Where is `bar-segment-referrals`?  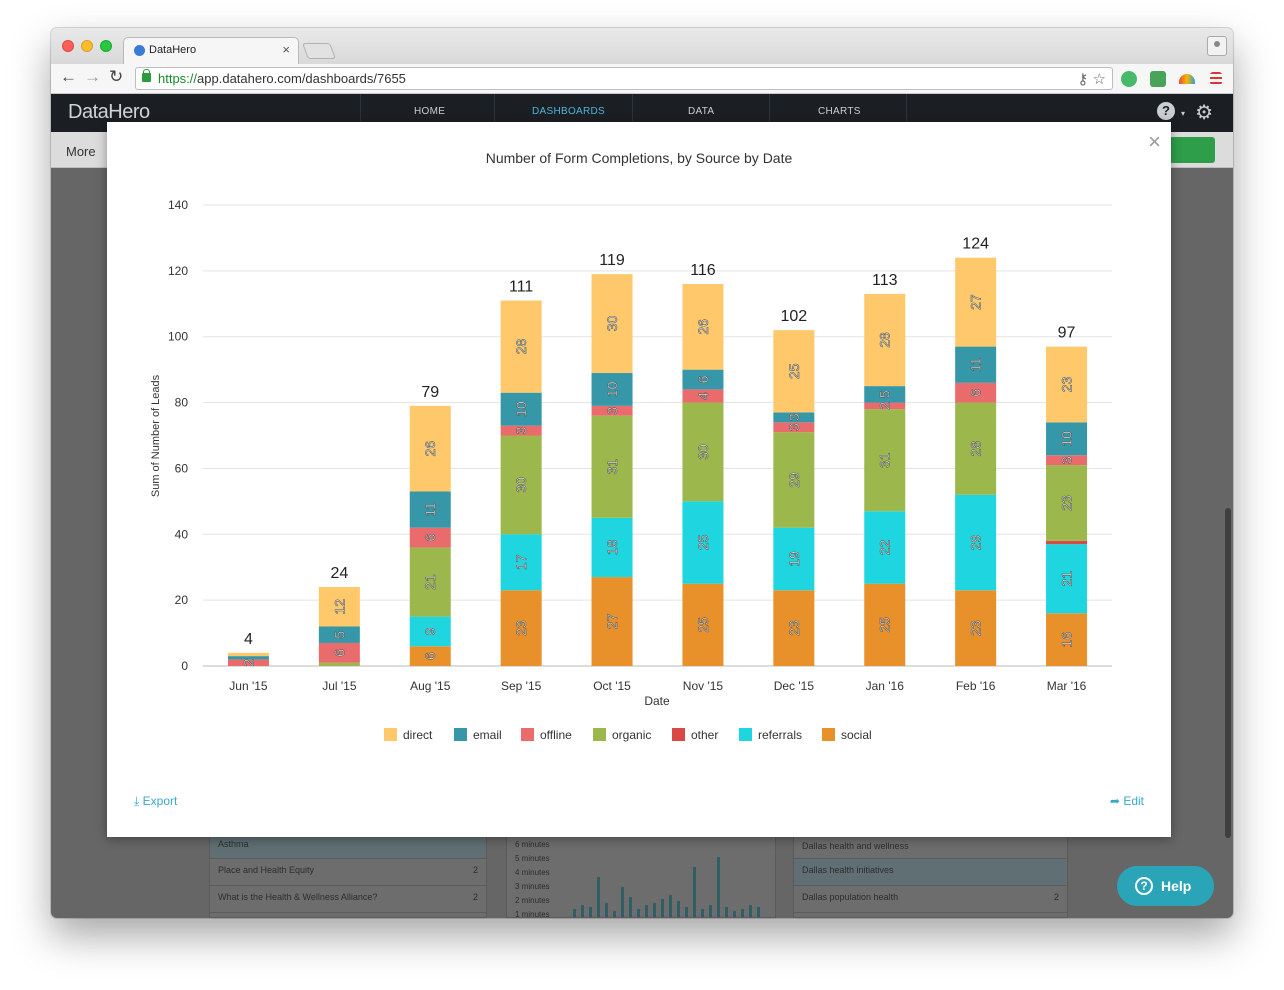 bar-segment-referrals is located at coordinates (976, 542).